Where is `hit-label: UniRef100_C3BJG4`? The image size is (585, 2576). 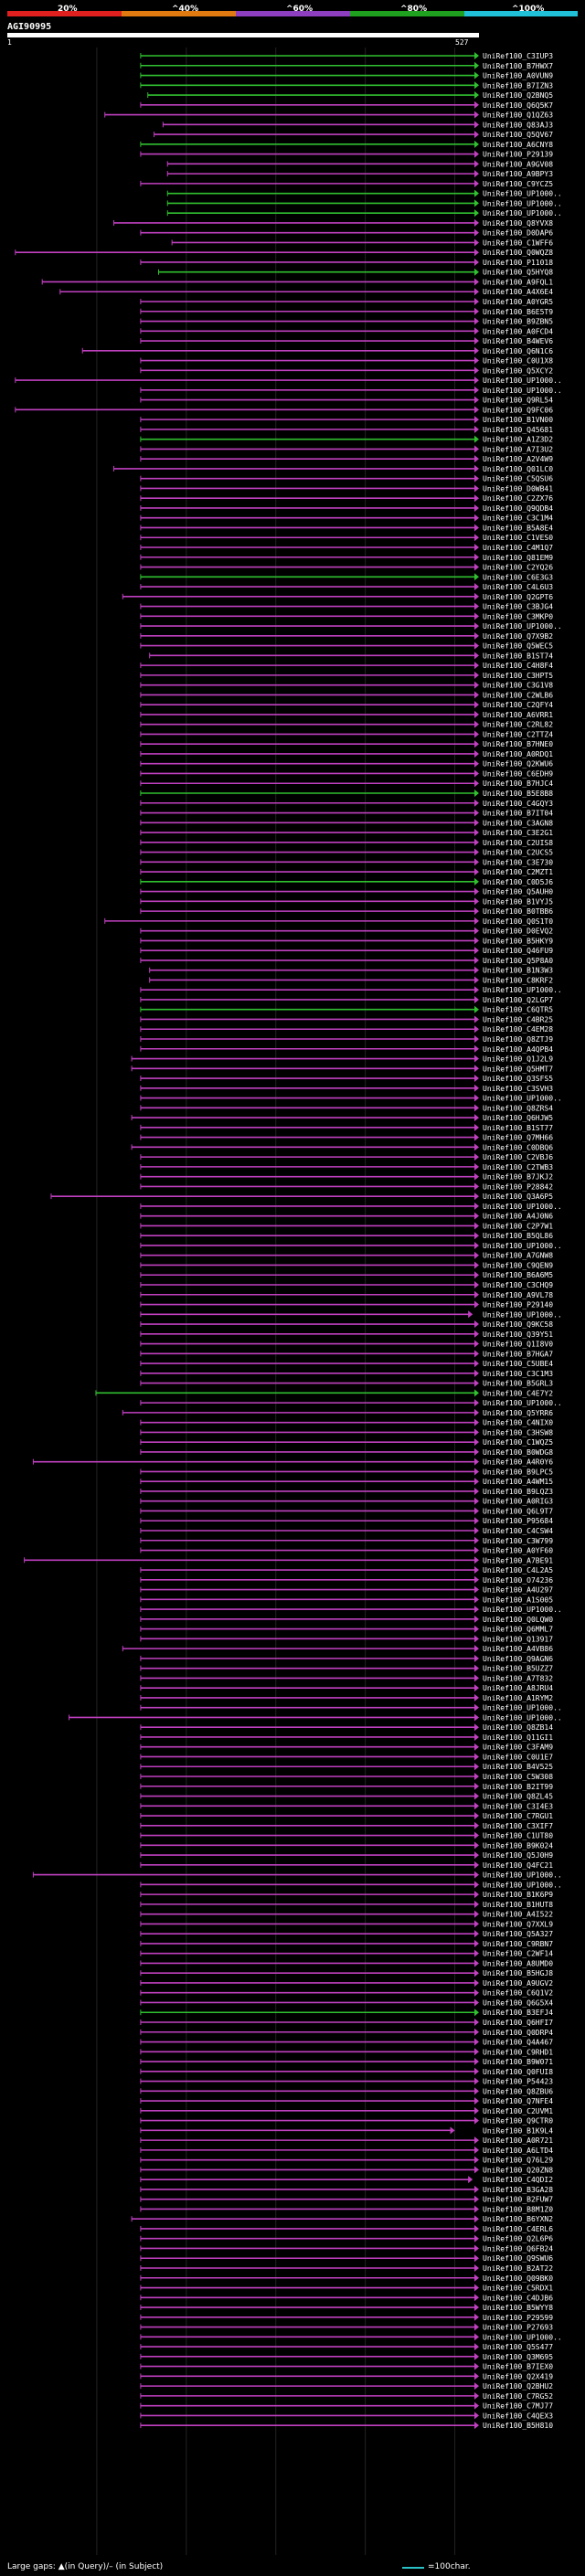
hit-label: UniRef100_C3BJG4 is located at coordinates (518, 607).